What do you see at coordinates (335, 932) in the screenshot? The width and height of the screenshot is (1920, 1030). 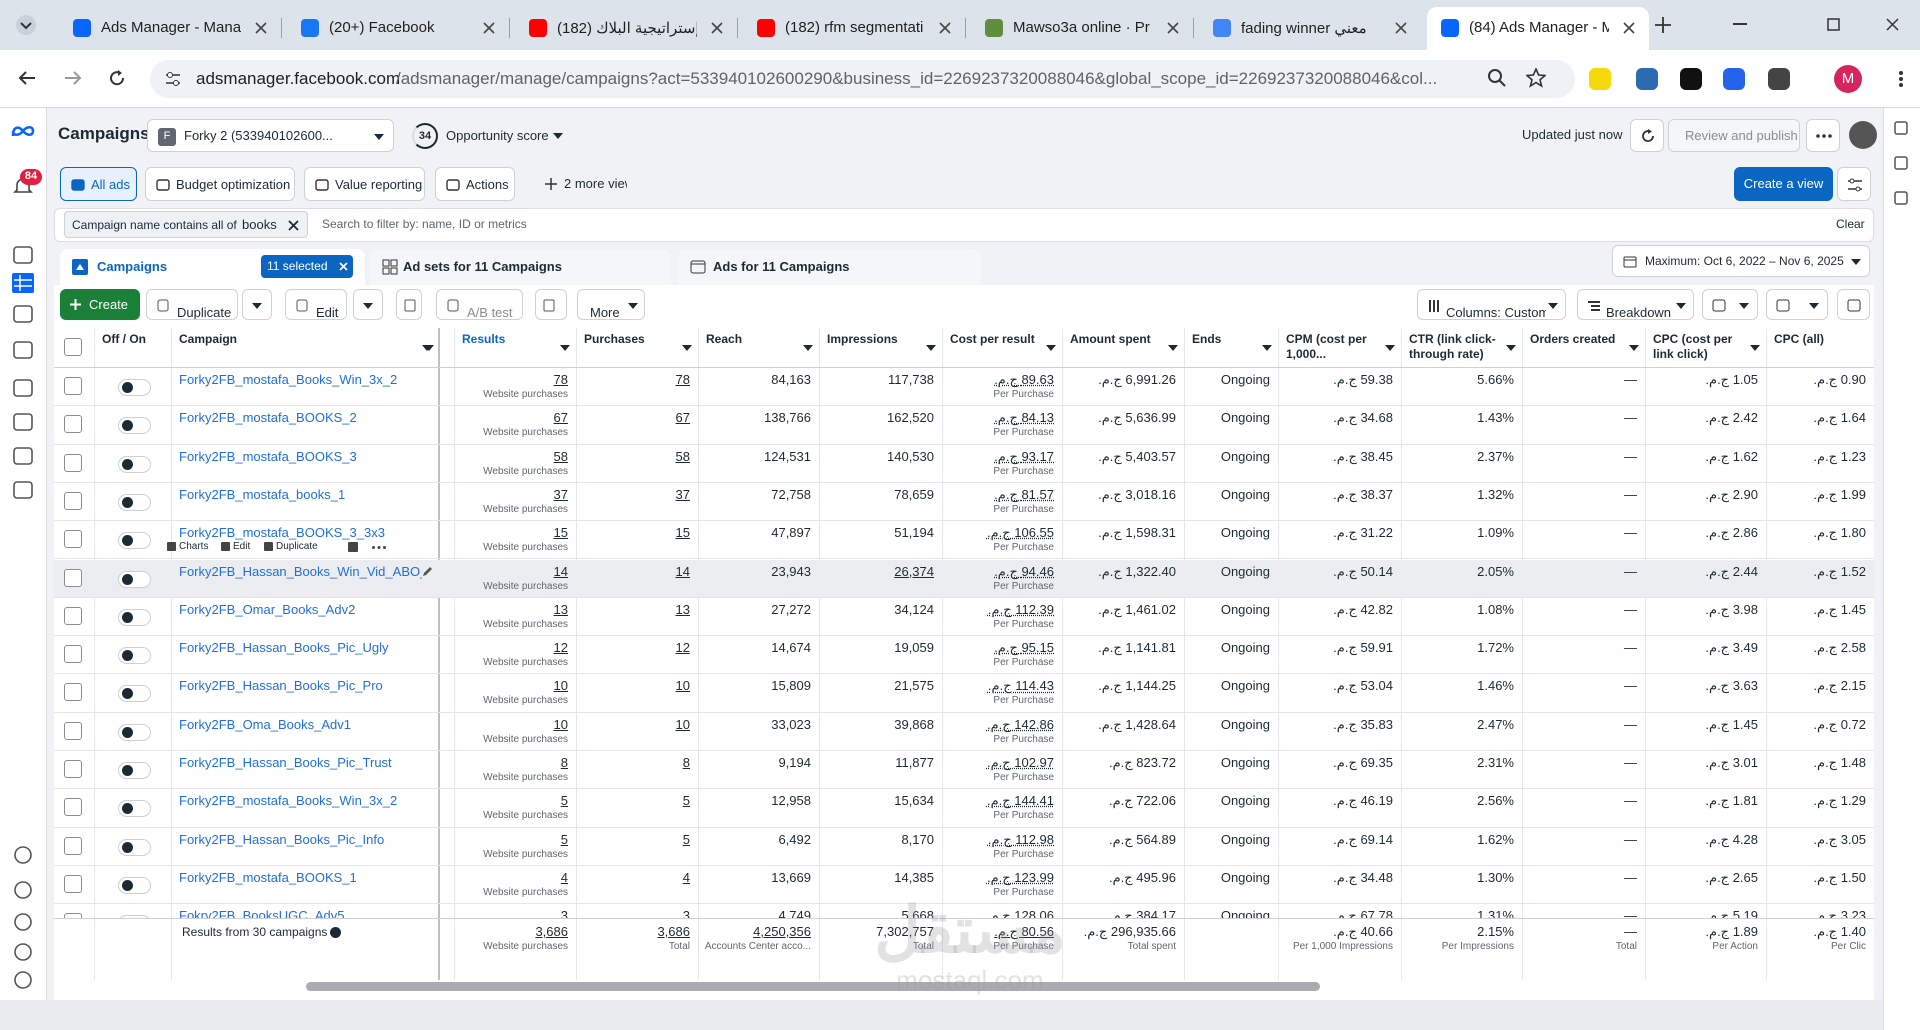 I see `info-icon` at bounding box center [335, 932].